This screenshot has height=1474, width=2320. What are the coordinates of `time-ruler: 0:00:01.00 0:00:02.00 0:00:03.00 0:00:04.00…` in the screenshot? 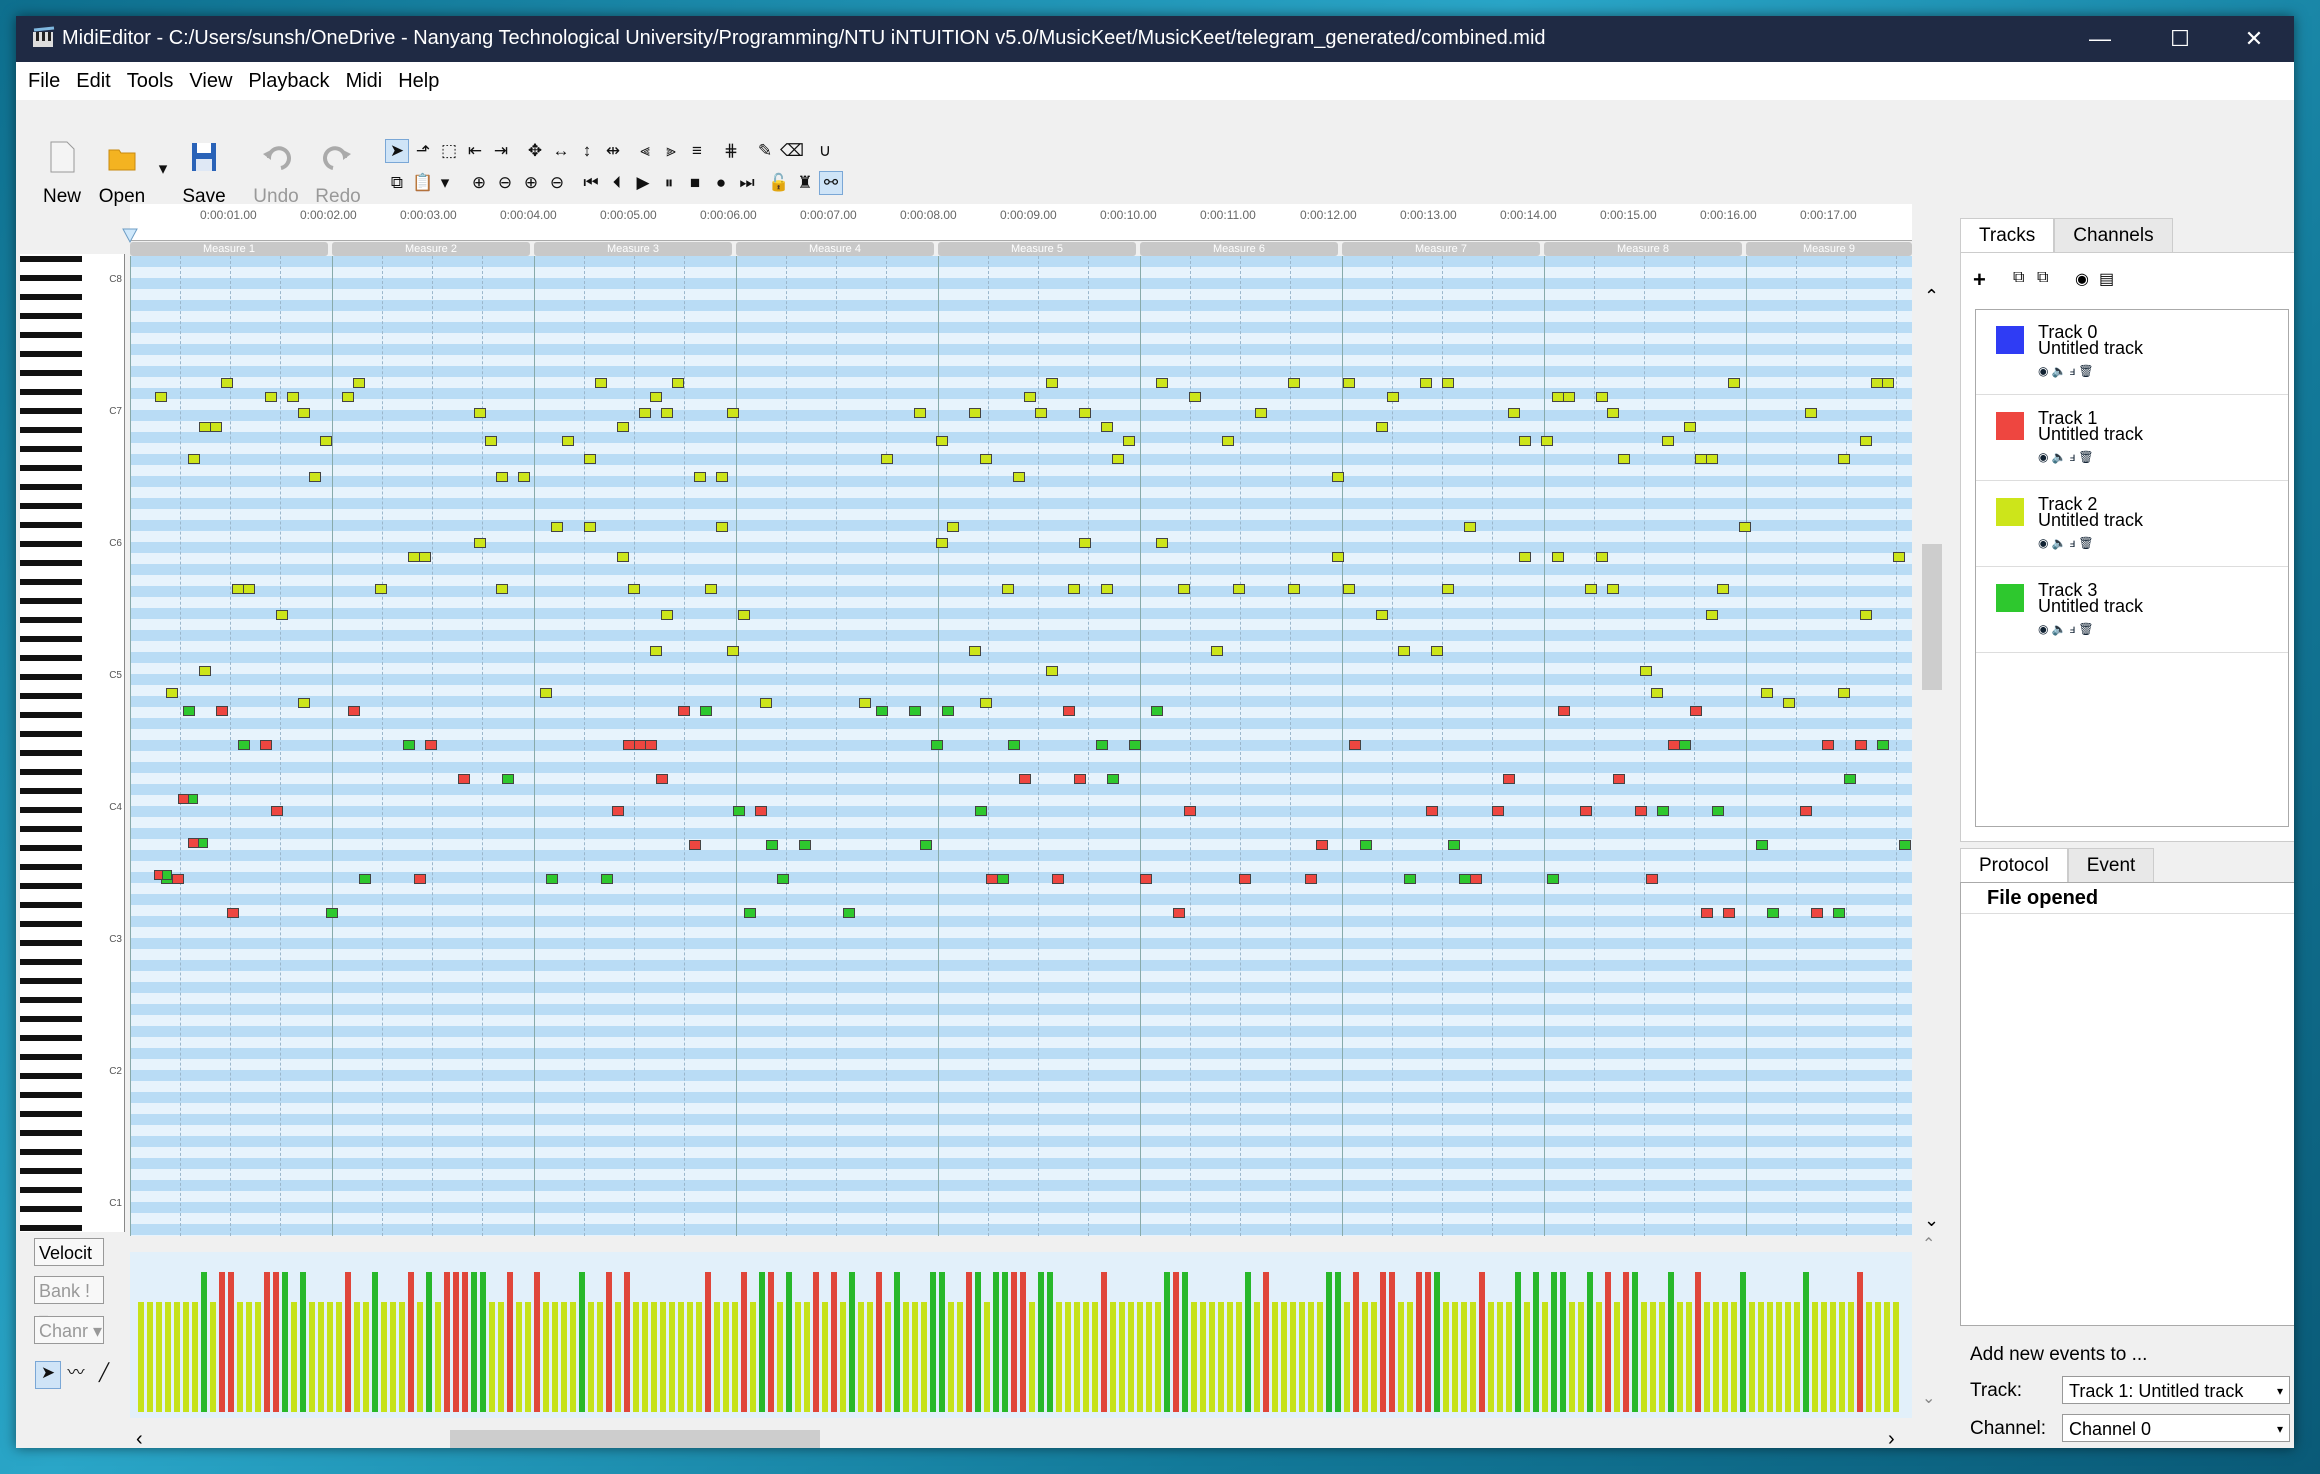 It's located at (1021, 222).